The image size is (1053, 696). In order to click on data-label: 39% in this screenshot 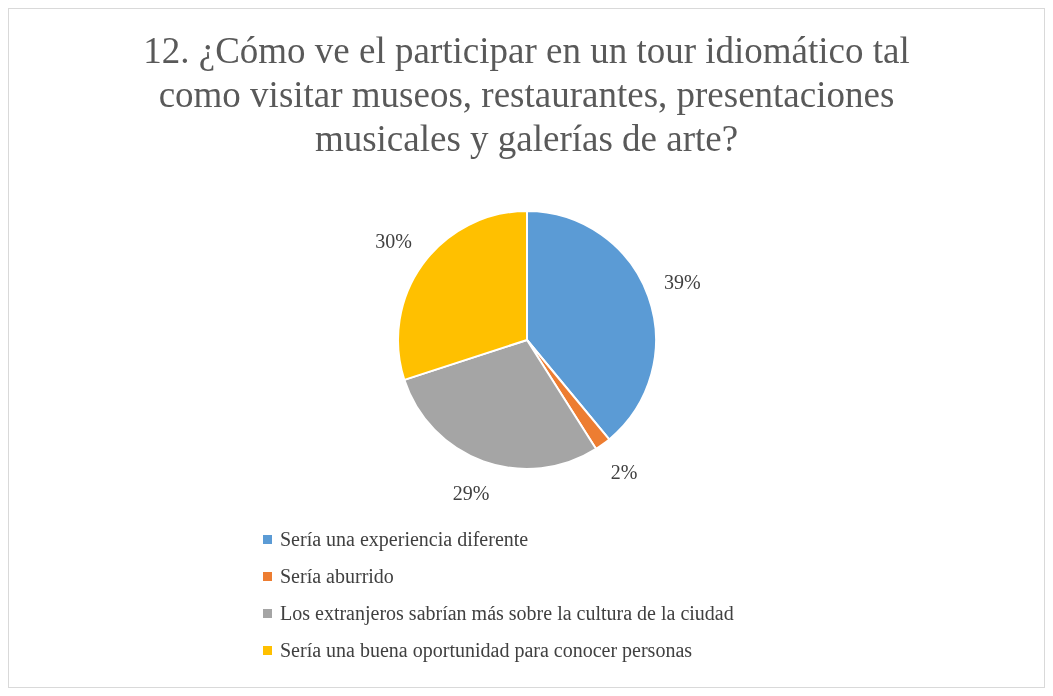, I will do `click(682, 282)`.